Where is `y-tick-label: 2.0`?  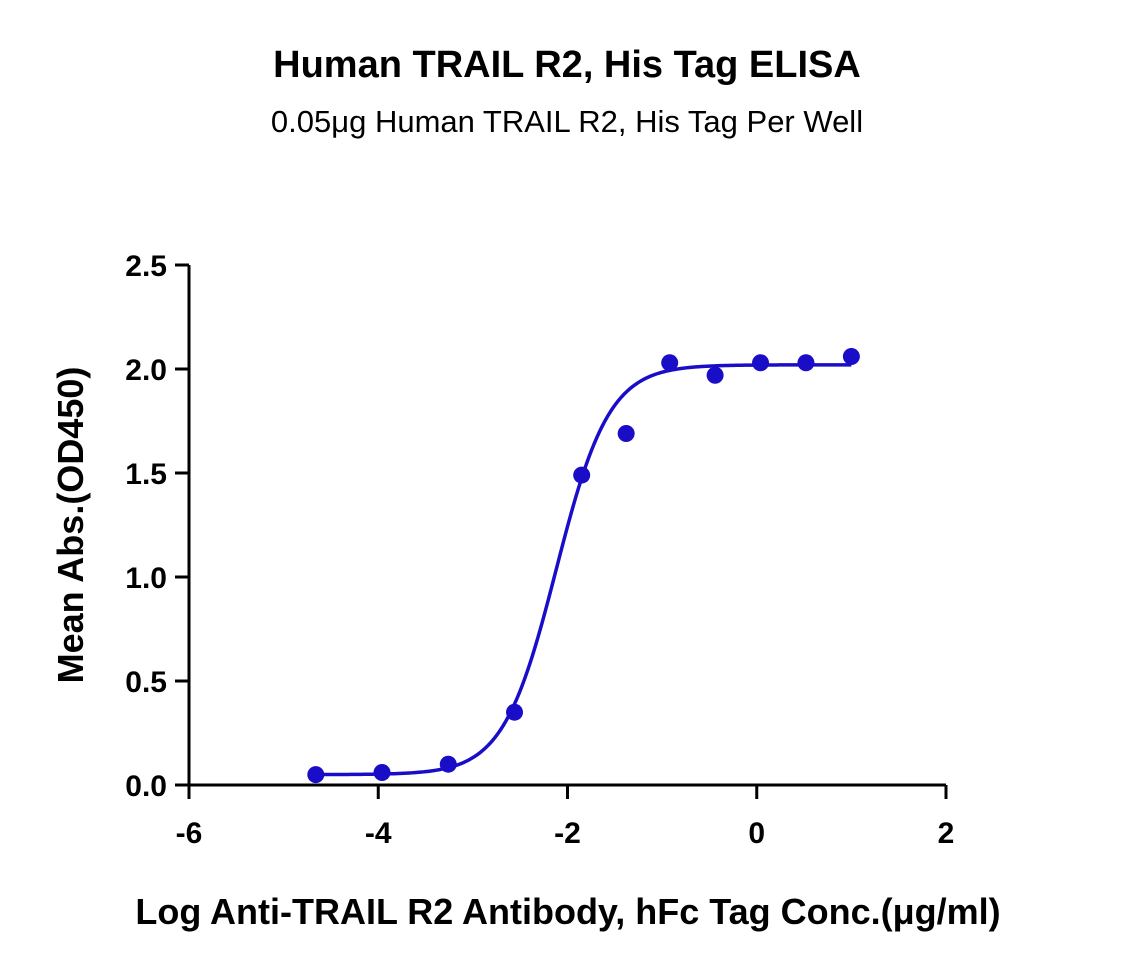 y-tick-label: 2.0 is located at coordinates (146, 370).